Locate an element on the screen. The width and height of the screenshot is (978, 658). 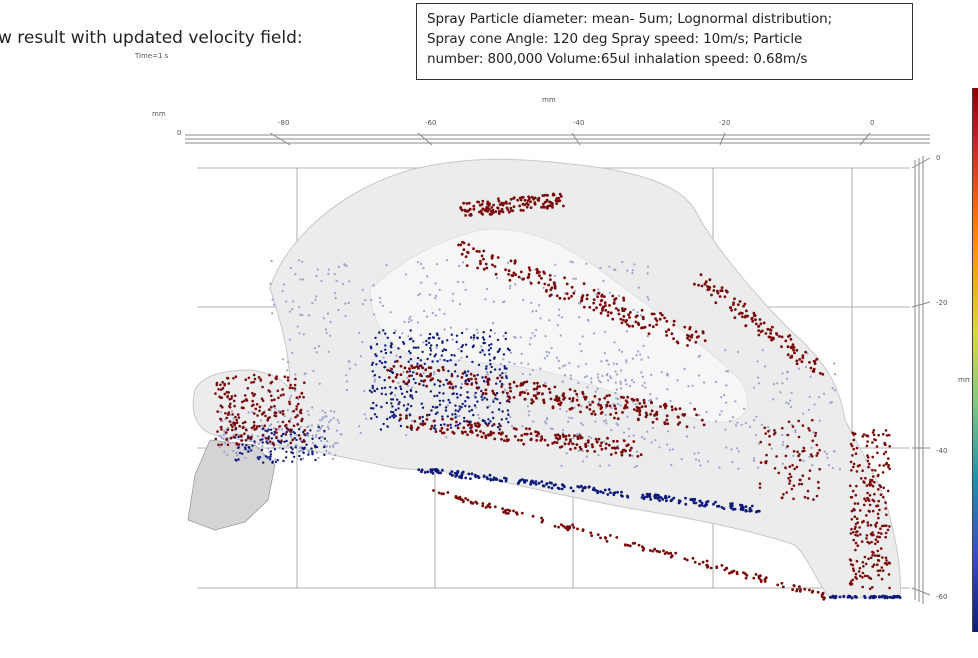
top-axis-left-zero: 0 is located at coordinates (179, 133).